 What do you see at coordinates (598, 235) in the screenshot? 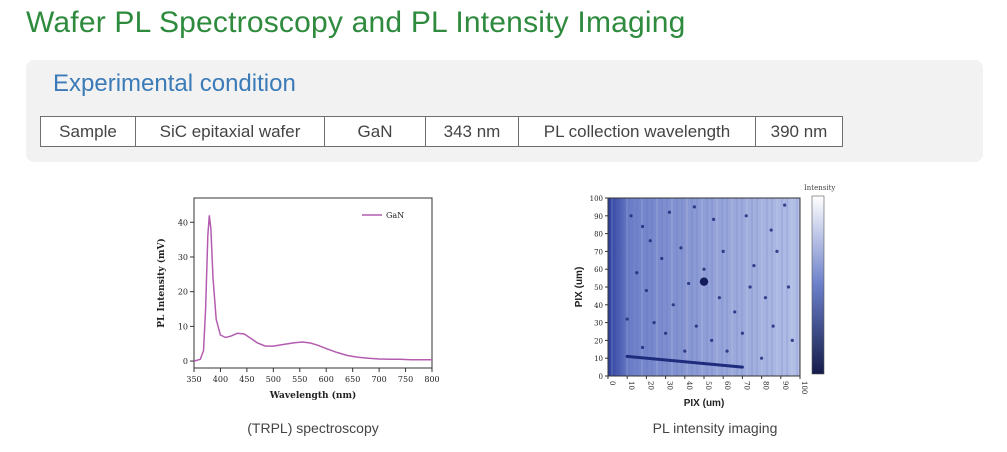
I see `y-tick-label: 80` at bounding box center [598, 235].